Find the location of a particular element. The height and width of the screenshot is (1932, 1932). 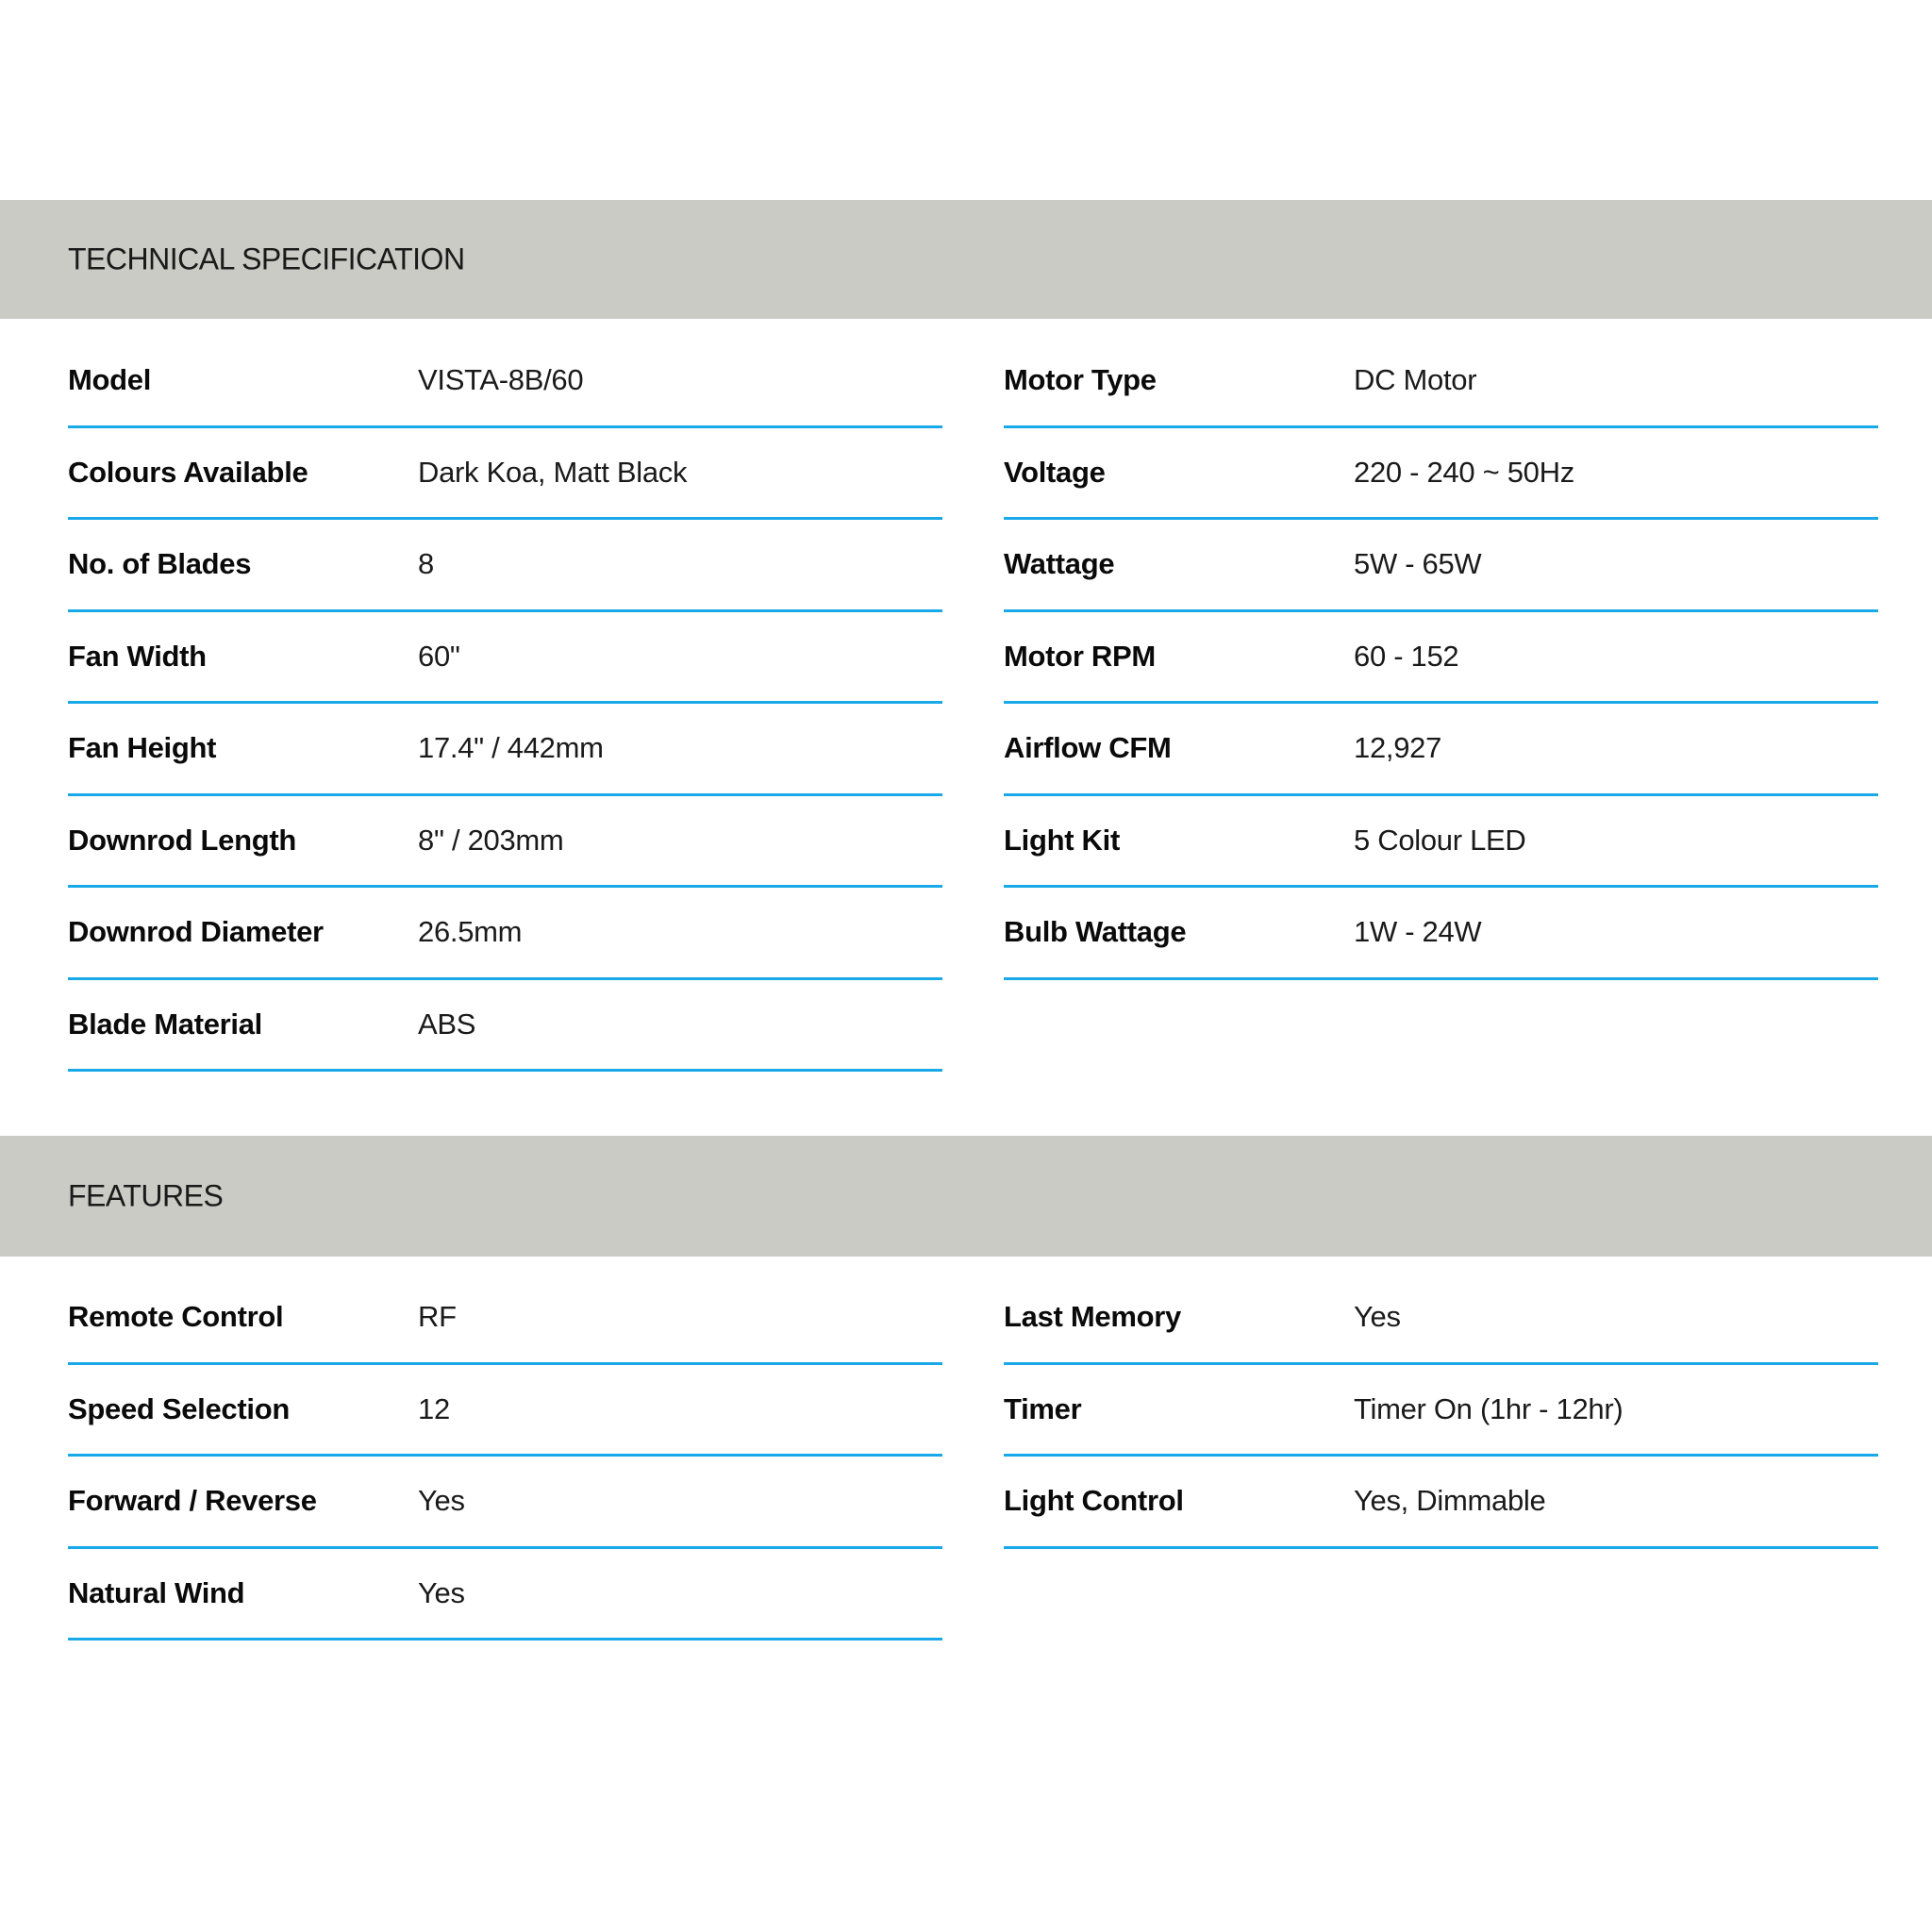

spec-label: Motor Type is located at coordinates (1081, 380).